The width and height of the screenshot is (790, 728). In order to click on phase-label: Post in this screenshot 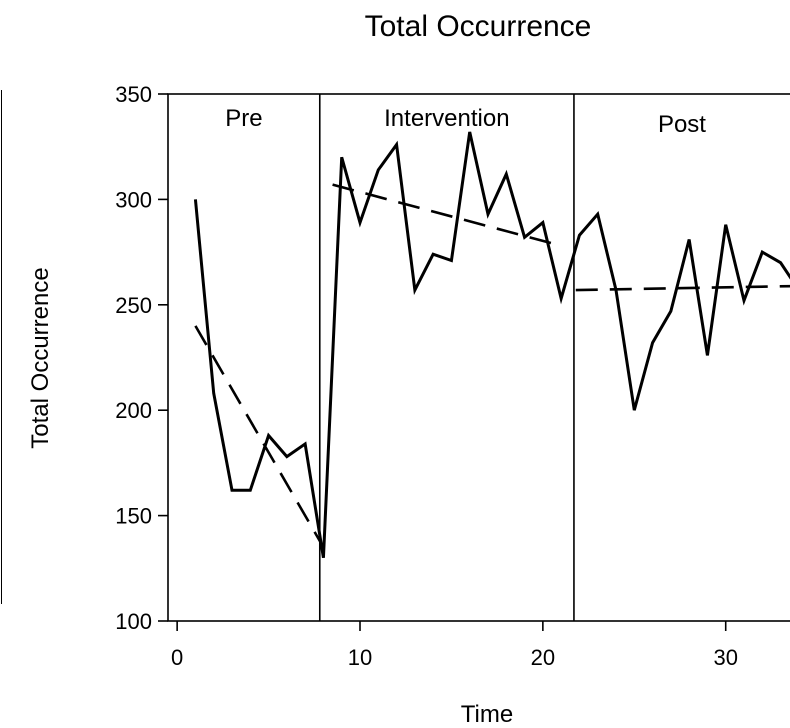, I will do `click(682, 124)`.